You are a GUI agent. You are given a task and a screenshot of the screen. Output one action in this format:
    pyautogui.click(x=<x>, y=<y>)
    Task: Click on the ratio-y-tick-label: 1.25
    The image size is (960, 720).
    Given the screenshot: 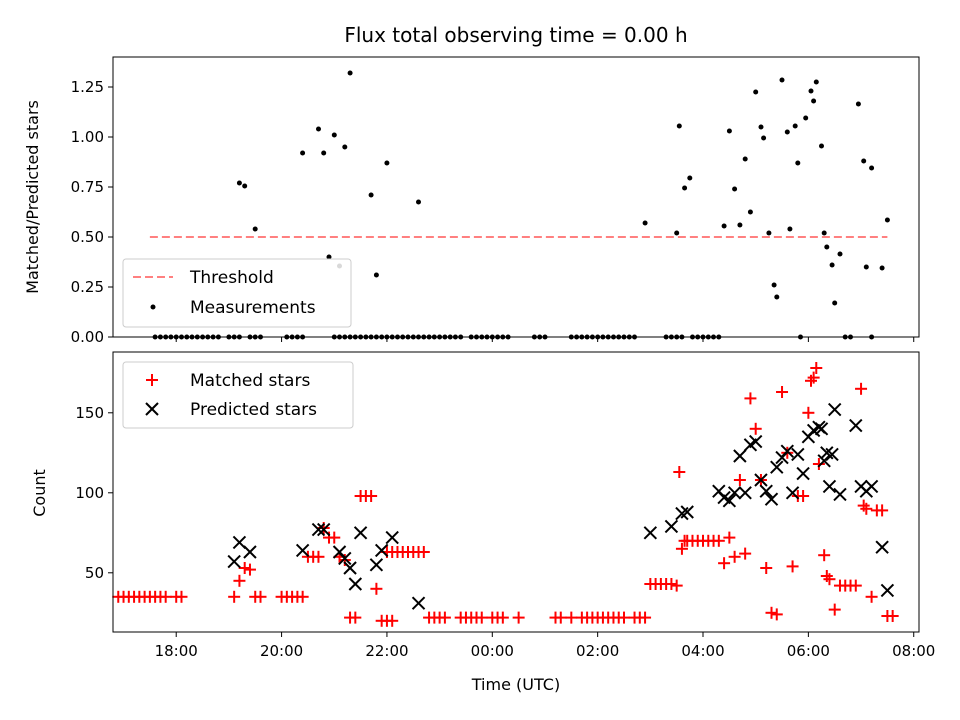 What is the action you would take?
    pyautogui.click(x=87, y=87)
    